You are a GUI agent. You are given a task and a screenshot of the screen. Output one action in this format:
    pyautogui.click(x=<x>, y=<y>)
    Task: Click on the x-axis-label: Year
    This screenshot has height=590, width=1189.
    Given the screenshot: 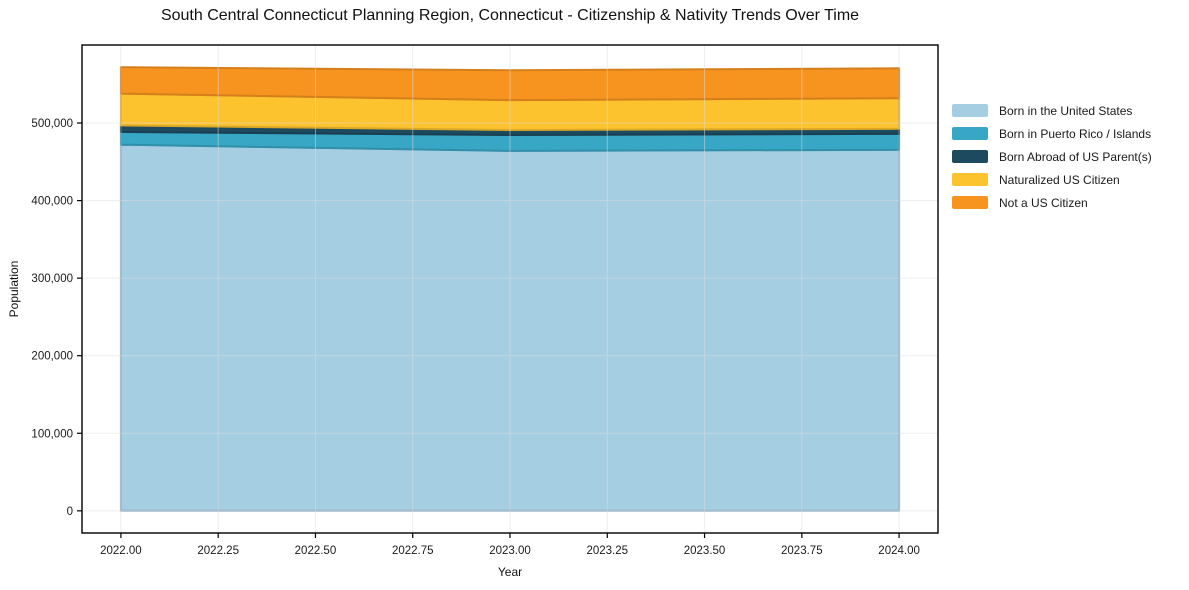 What is the action you would take?
    pyautogui.click(x=510, y=572)
    